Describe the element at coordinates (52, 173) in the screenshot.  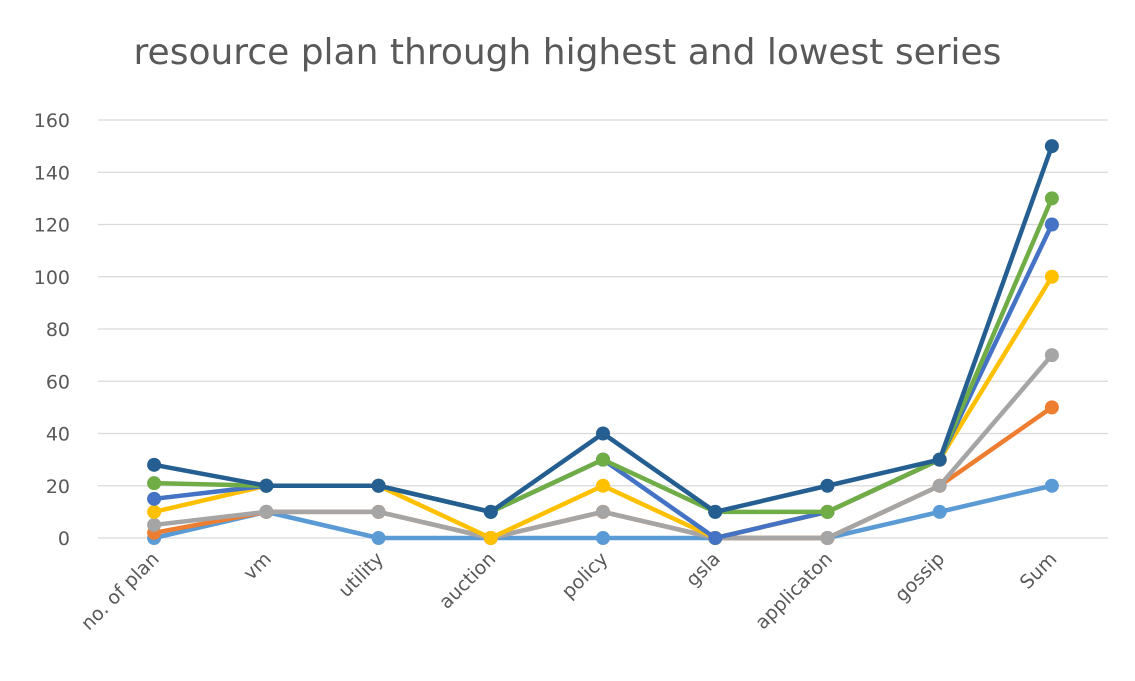
I see `y-tick-label: 140` at that location.